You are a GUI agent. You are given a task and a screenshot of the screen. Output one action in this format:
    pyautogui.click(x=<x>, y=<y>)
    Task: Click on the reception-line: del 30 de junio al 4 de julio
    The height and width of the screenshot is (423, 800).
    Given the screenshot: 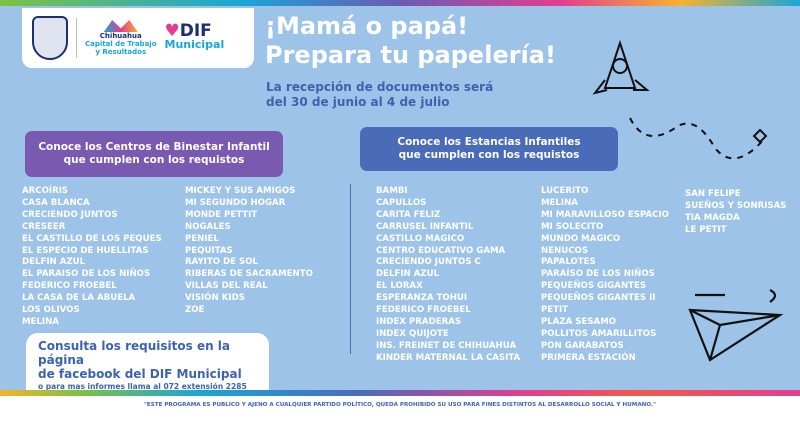 What is the action you would take?
    pyautogui.click(x=358, y=102)
    